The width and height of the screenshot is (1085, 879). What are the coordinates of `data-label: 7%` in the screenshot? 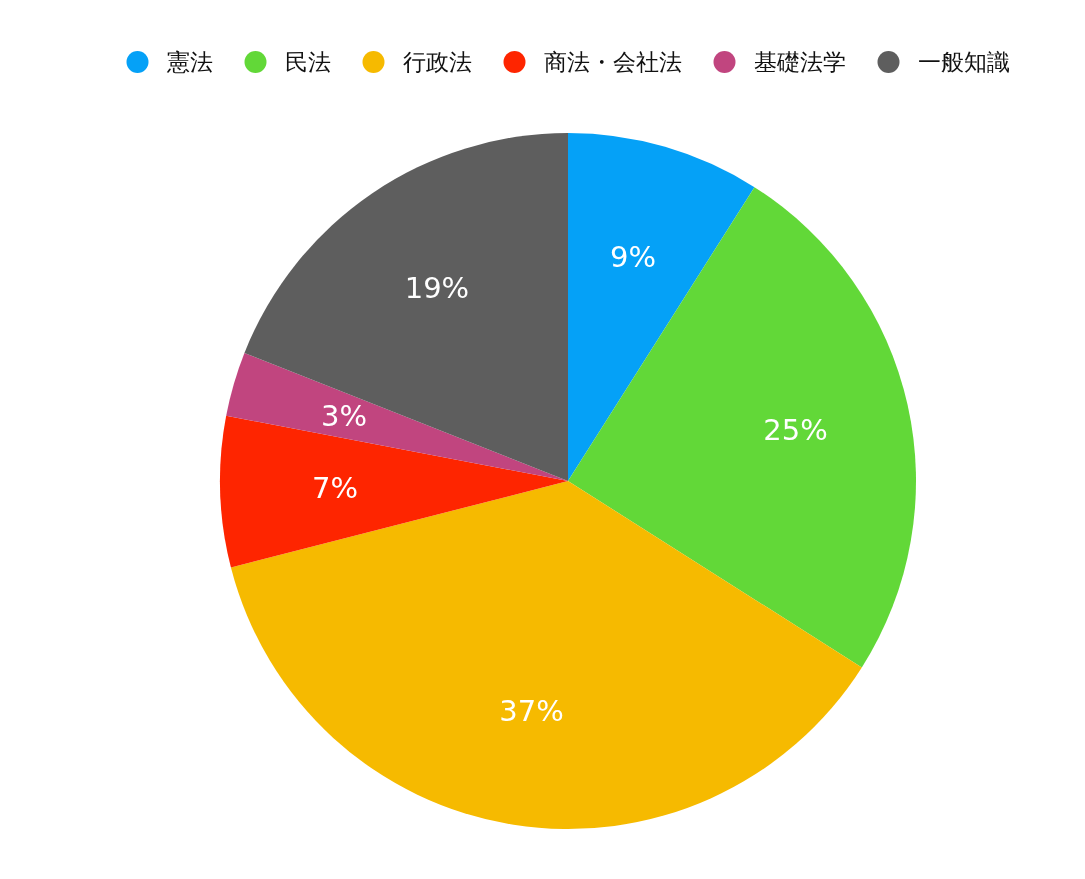 It's located at (334, 488).